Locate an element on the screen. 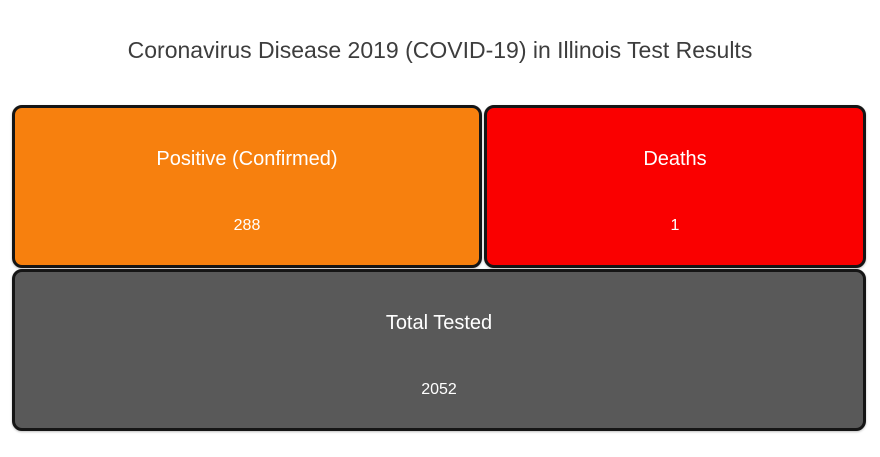 This screenshot has height=457, width=880. deaths-label: Deaths is located at coordinates (675, 159).